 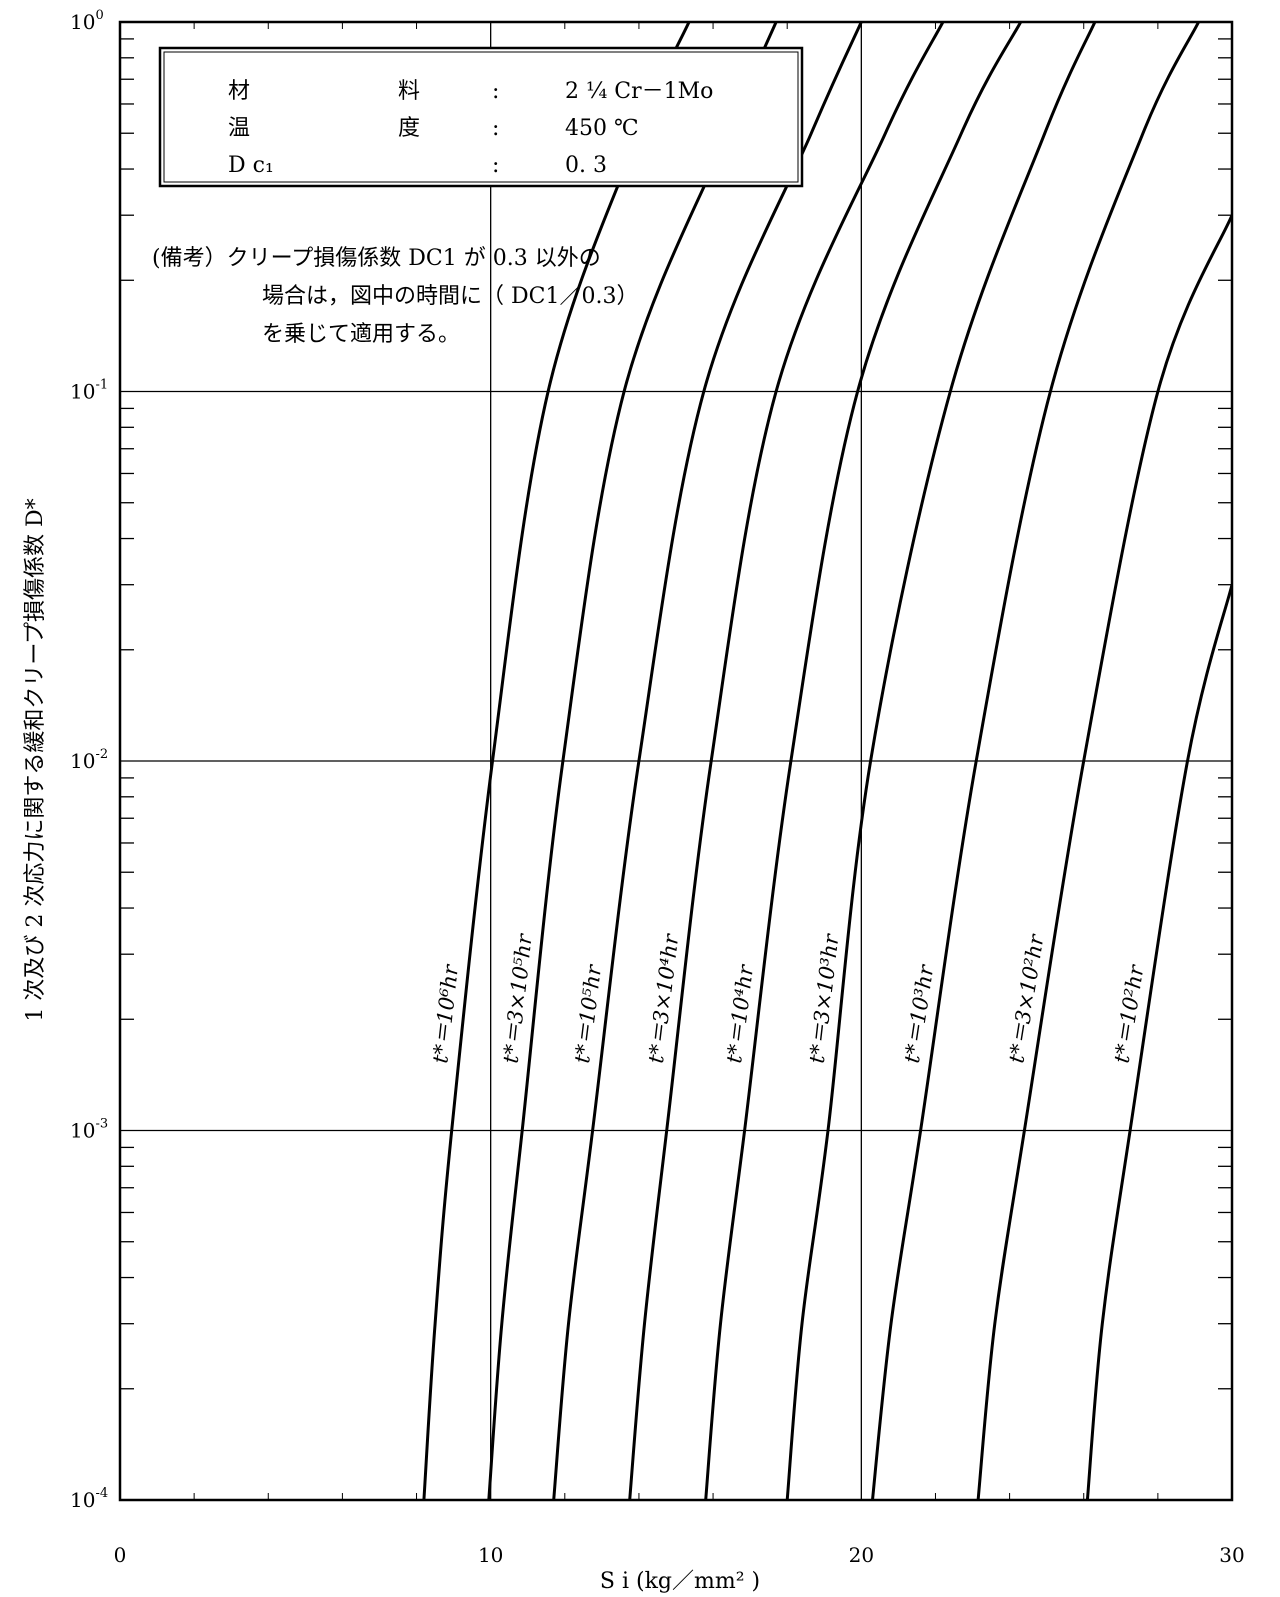 I want to click on series-curve, so click(x=1158, y=1042).